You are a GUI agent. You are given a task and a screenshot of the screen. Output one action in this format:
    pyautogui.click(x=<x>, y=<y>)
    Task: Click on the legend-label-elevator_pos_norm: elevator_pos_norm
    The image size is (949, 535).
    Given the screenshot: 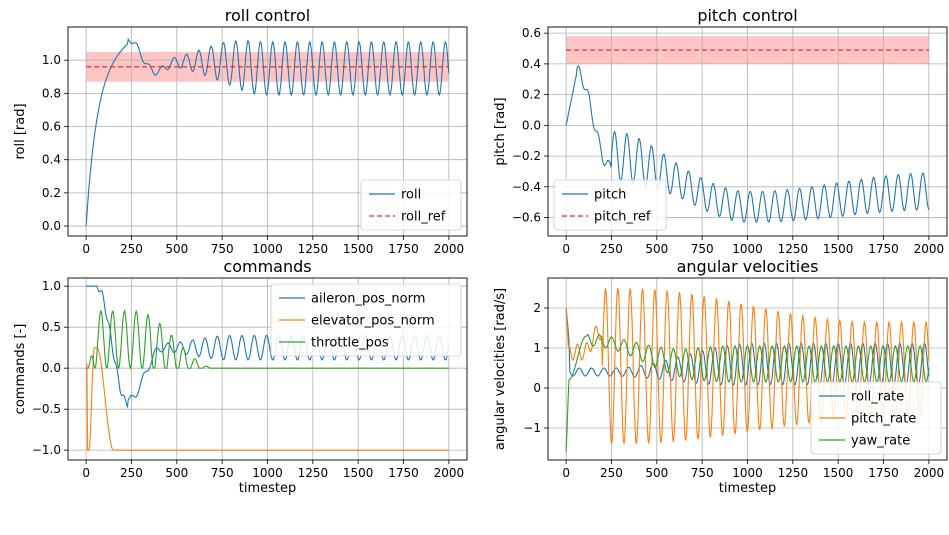 What is the action you would take?
    pyautogui.click(x=373, y=321)
    